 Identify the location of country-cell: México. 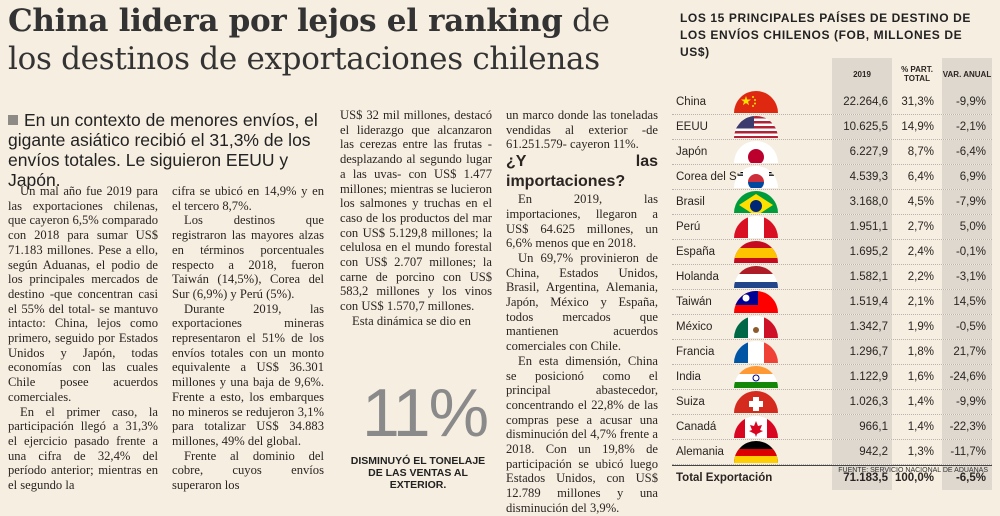
(752, 327).